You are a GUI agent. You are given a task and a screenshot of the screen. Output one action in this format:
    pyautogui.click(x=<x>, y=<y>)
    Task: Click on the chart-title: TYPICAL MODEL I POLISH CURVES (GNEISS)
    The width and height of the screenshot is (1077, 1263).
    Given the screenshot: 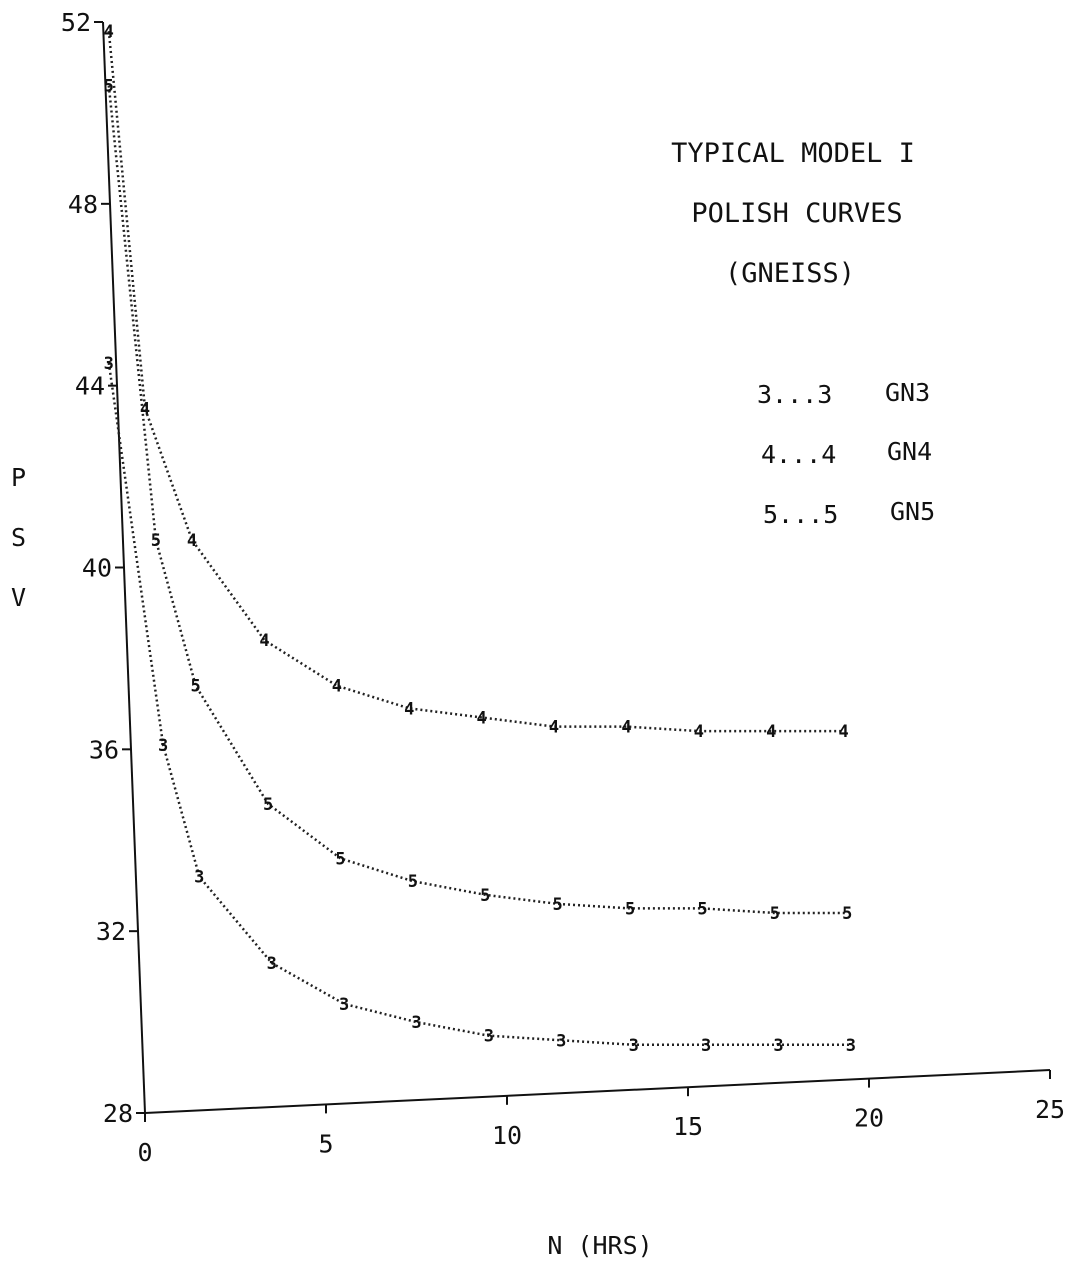 What is the action you would take?
    pyautogui.click(x=793, y=213)
    